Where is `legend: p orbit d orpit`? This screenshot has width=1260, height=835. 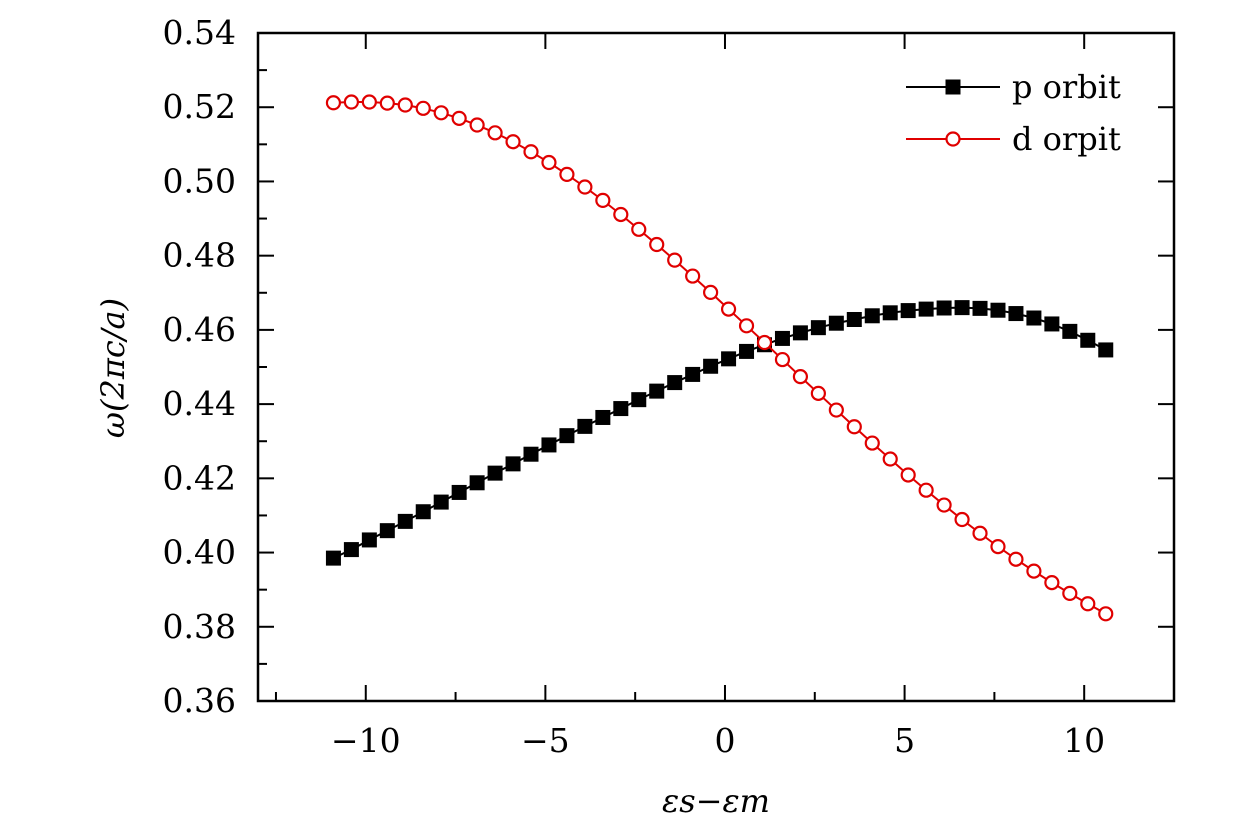
legend: p orbit d orpit is located at coordinates (1013, 113).